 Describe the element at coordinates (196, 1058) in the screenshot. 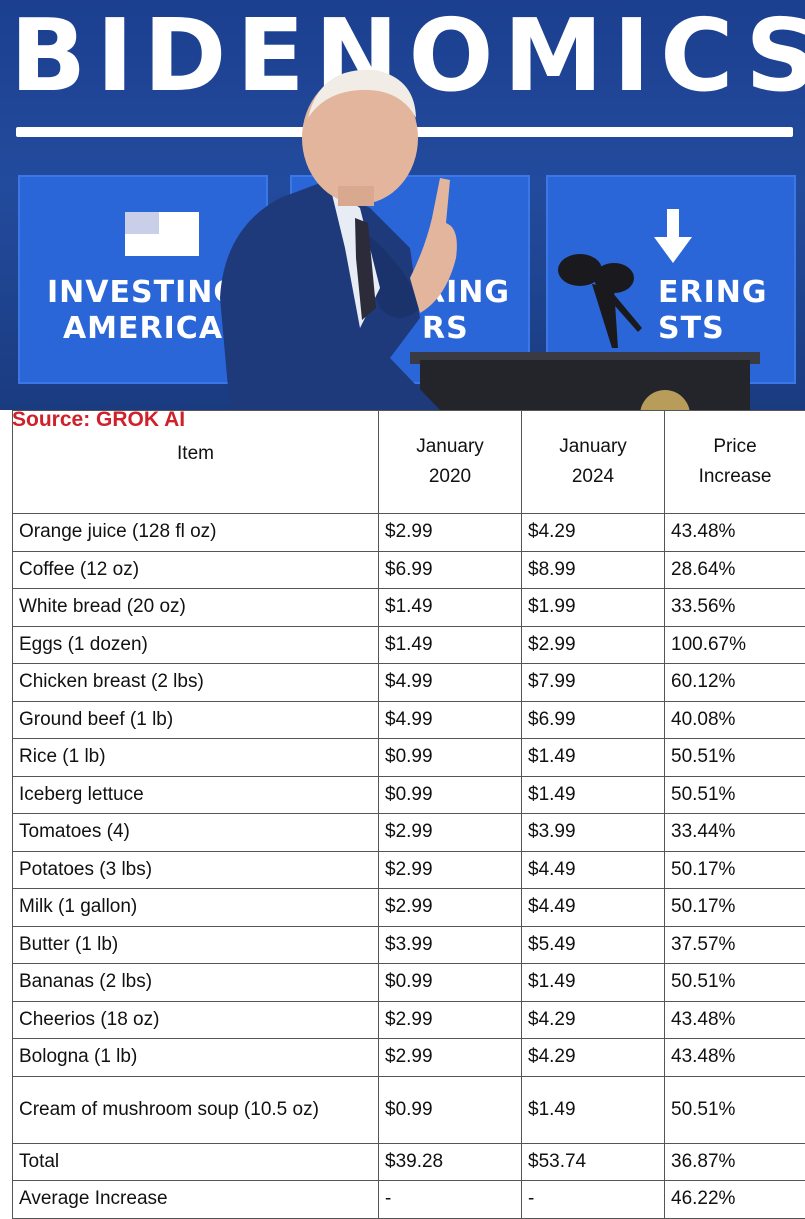

I see `item-cell: Bologna (1 lb)` at that location.